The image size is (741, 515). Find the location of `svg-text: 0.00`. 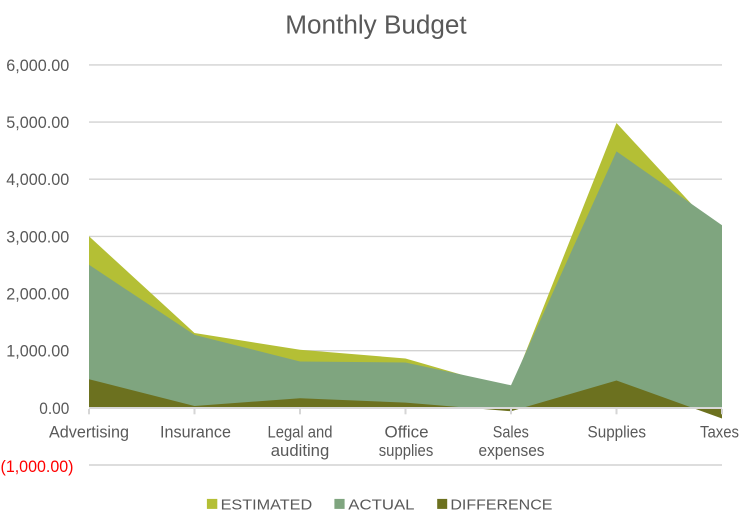

svg-text: 0.00 is located at coordinates (54, 408).